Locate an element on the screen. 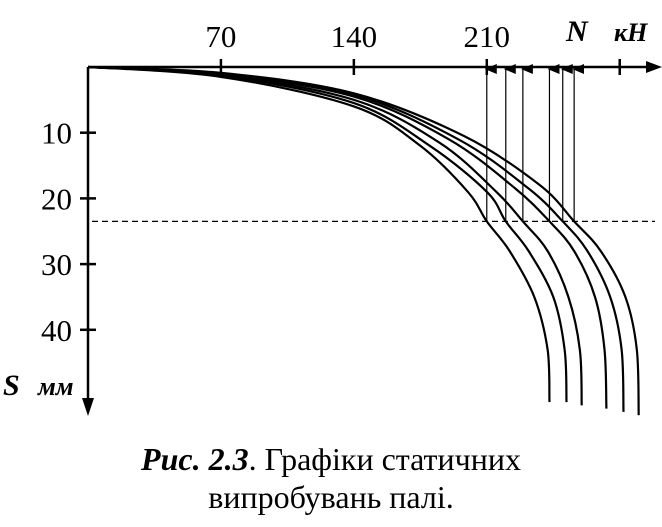  y-tick-label-40: 40 is located at coordinates (56, 330).